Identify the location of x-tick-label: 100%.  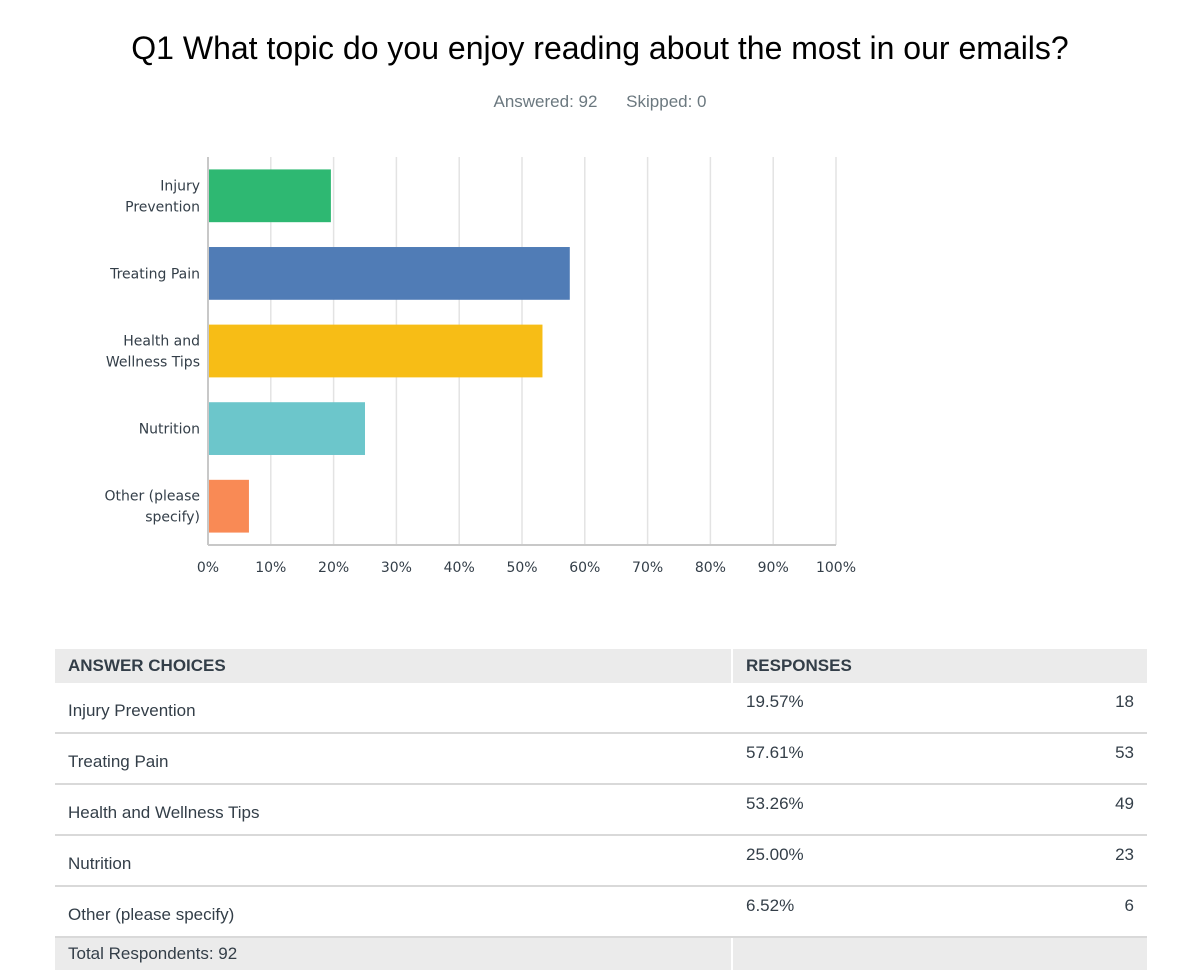
(836, 568).